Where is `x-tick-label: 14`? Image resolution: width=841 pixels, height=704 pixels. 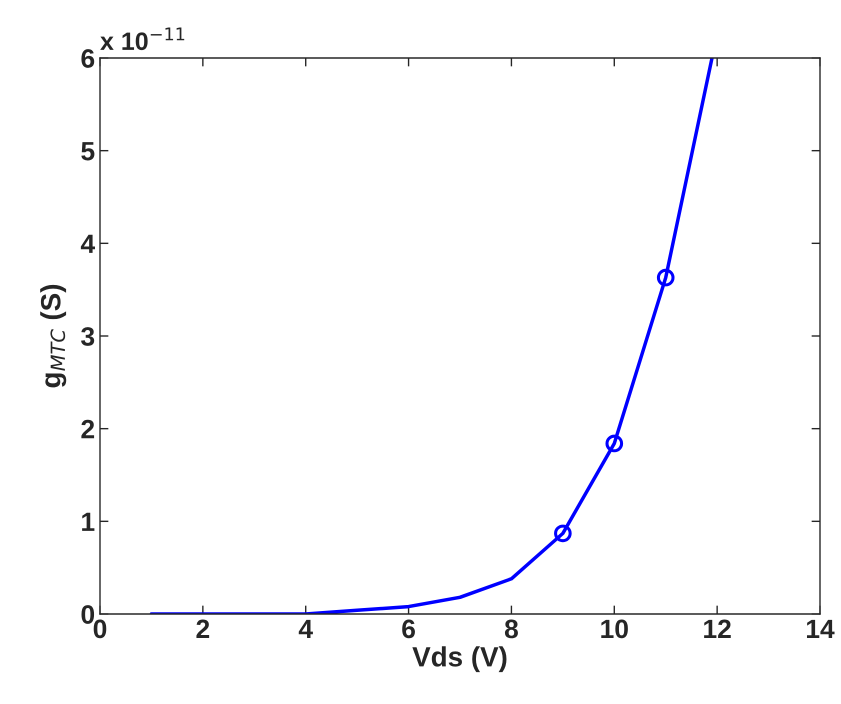 x-tick-label: 14 is located at coordinates (820, 629).